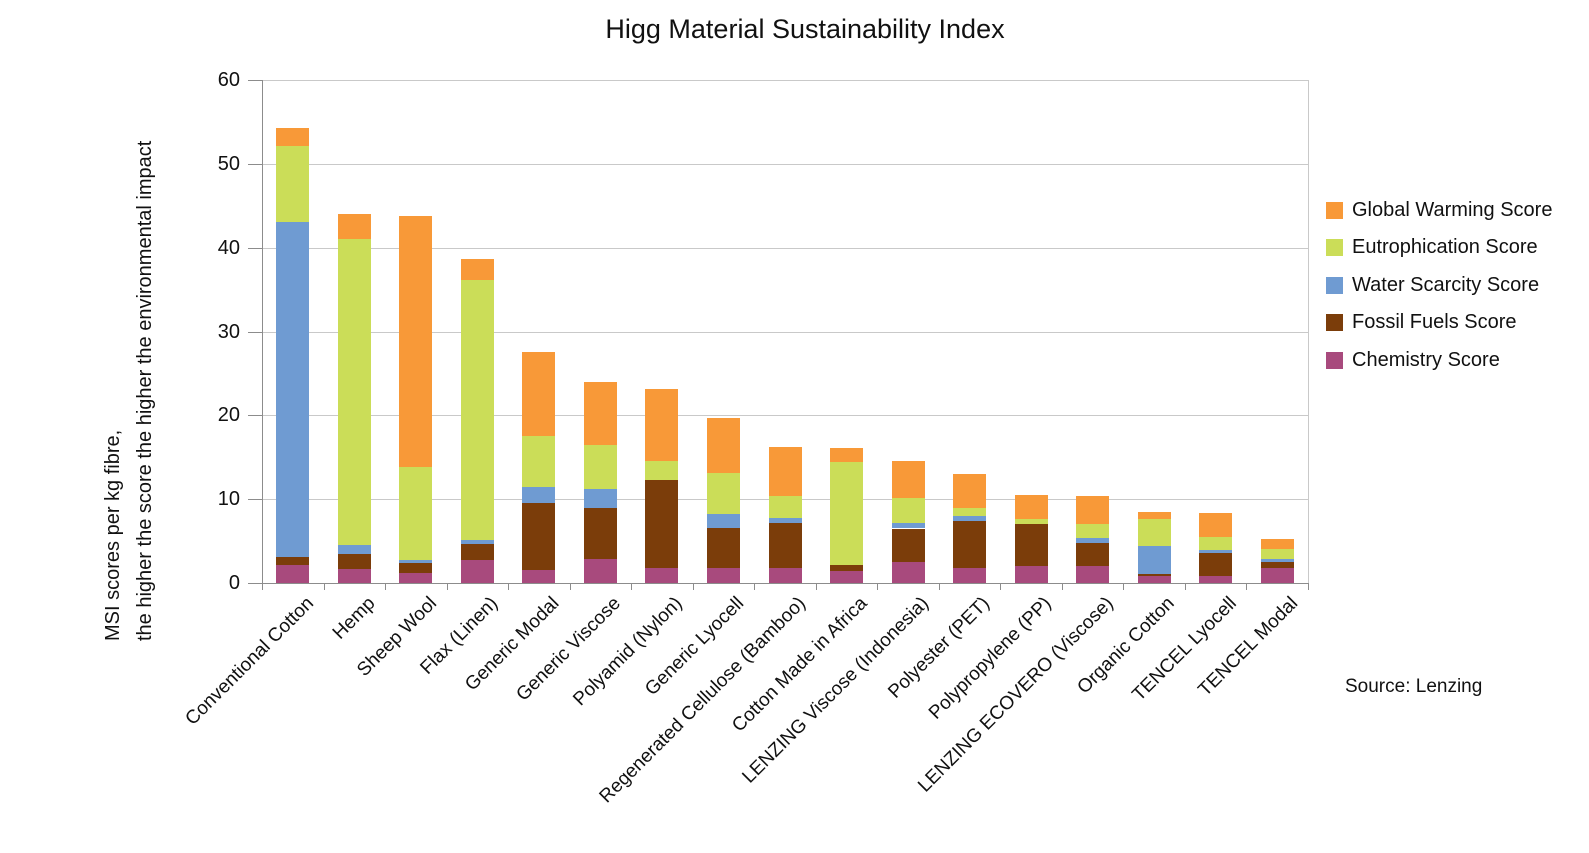 The image size is (1589, 853). What do you see at coordinates (1308, 332) in the screenshot?
I see `plot-border-right` at bounding box center [1308, 332].